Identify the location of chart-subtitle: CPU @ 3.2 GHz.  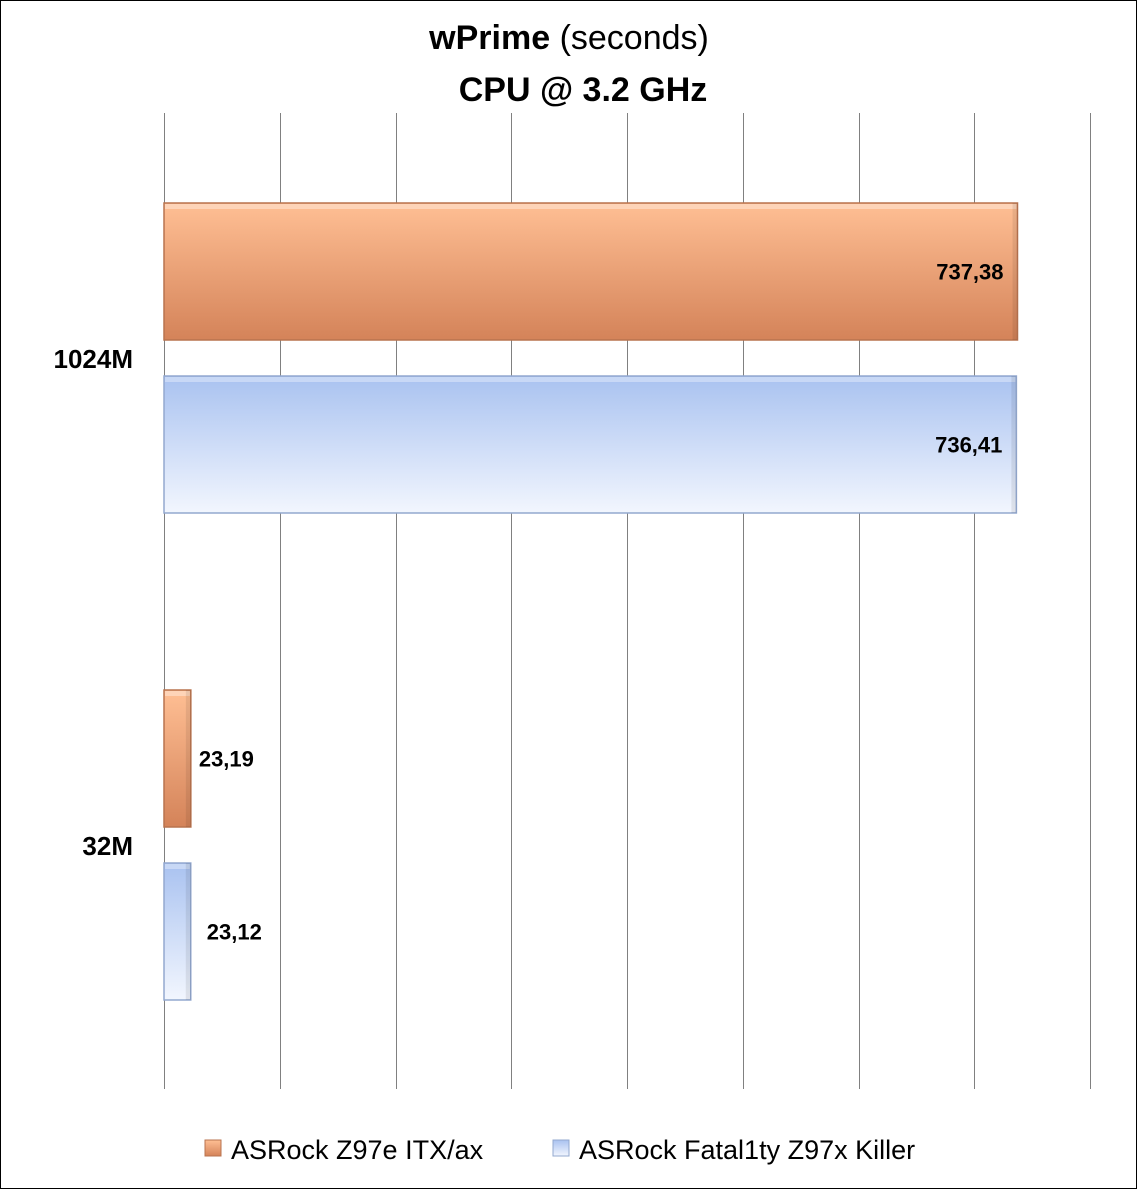
(583, 90).